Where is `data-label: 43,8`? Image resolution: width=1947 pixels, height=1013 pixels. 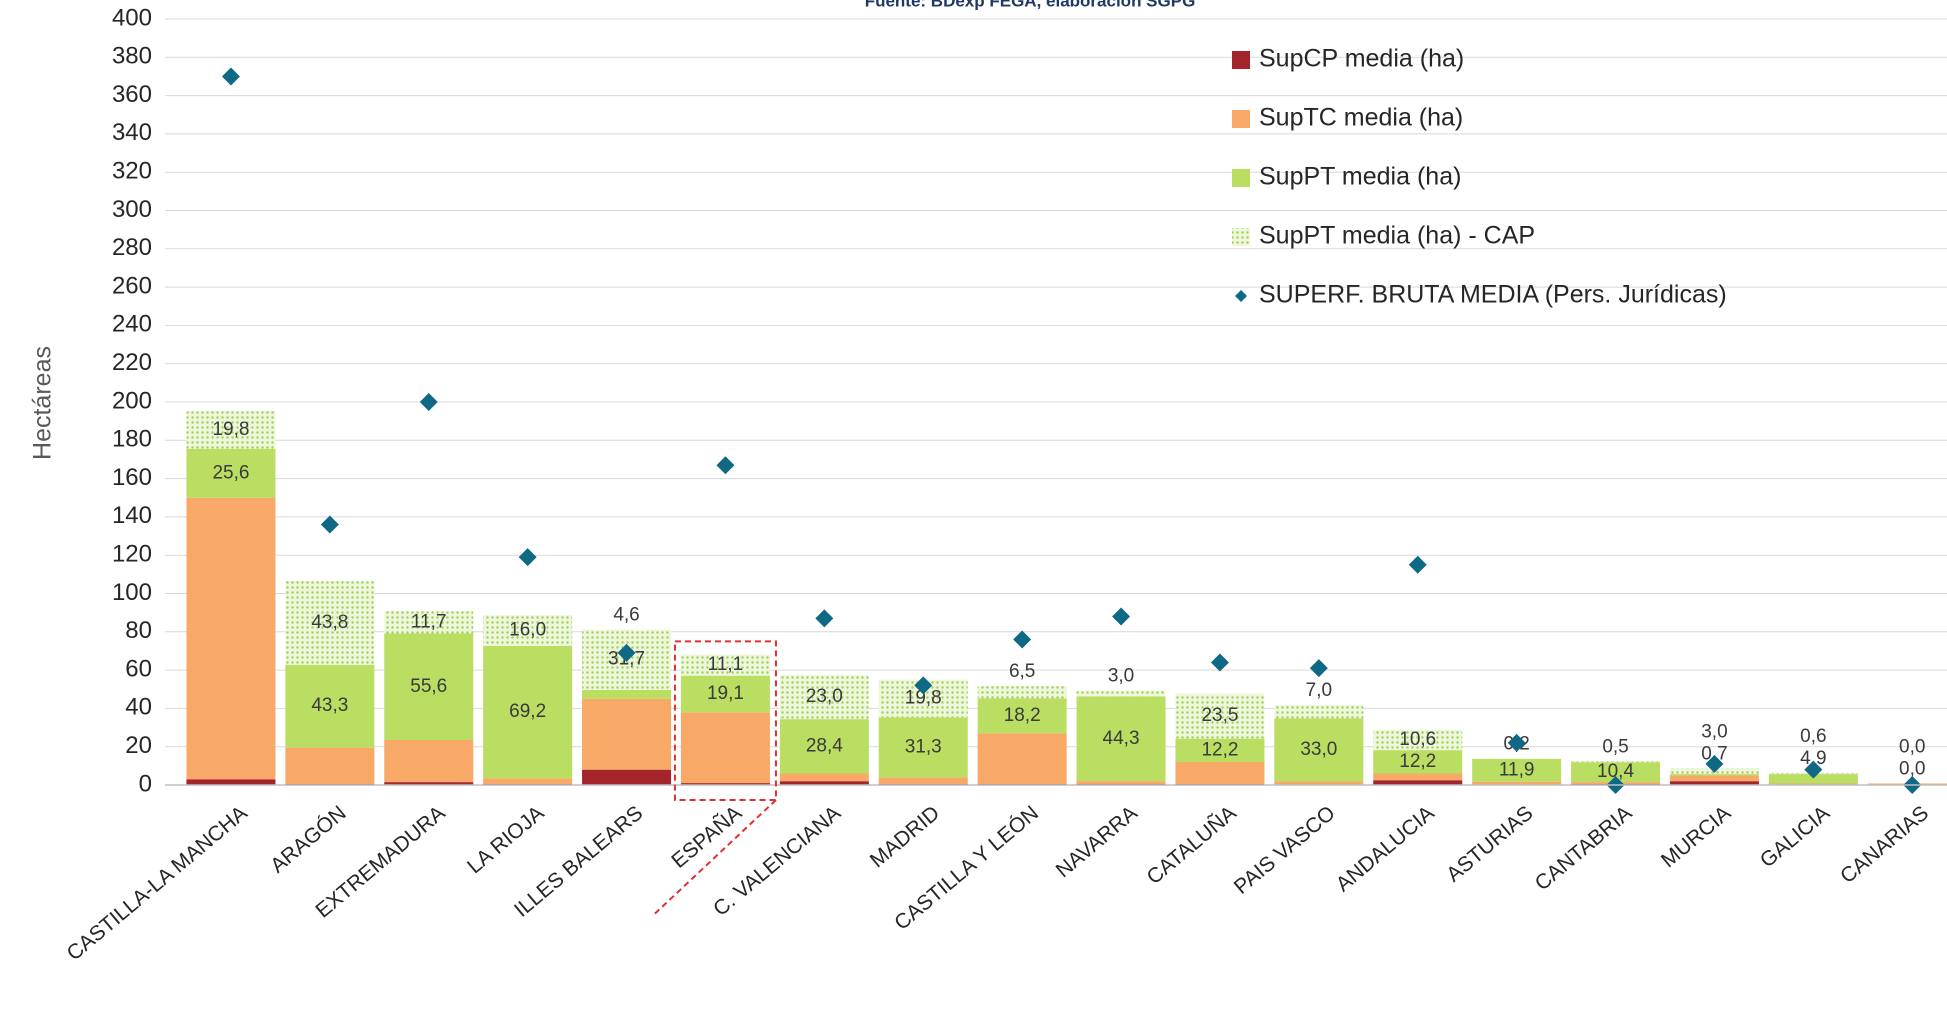 data-label: 43,8 is located at coordinates (329, 622).